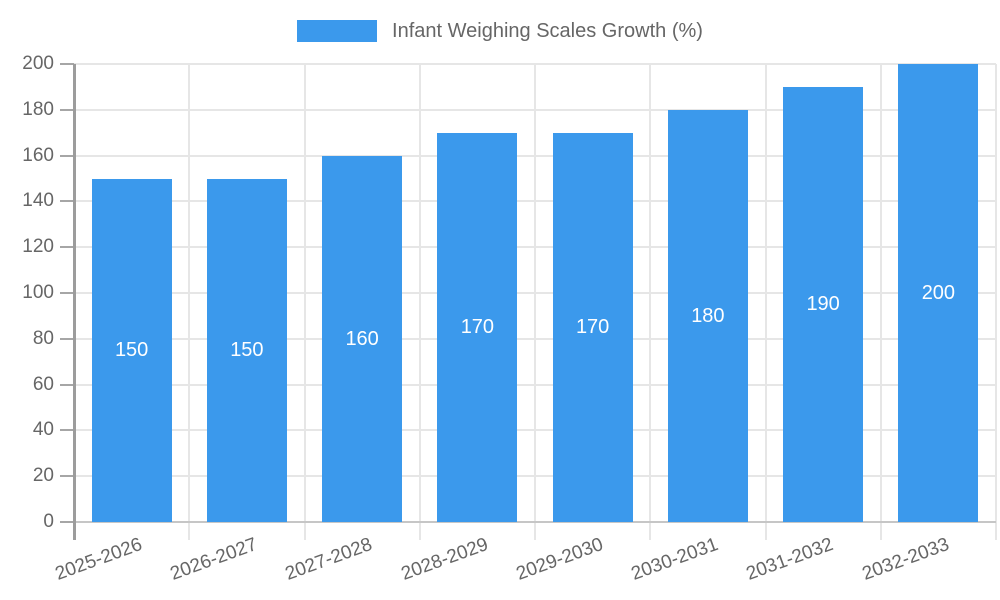 The image size is (1000, 600). What do you see at coordinates (329, 559) in the screenshot?
I see `x-axis-tick-label: 2027-2028` at bounding box center [329, 559].